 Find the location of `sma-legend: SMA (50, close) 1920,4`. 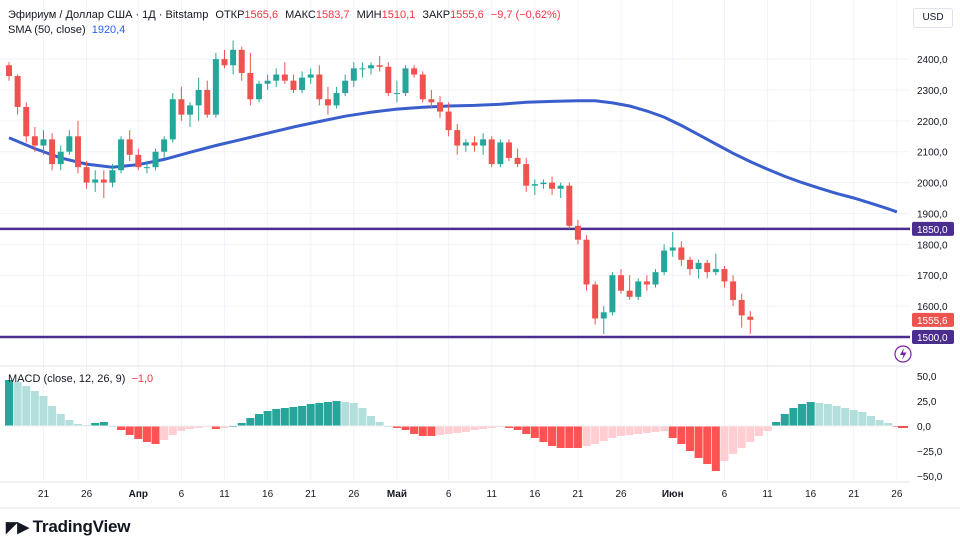

sma-legend: SMA (50, close) 1920,4 is located at coordinates (66, 30).